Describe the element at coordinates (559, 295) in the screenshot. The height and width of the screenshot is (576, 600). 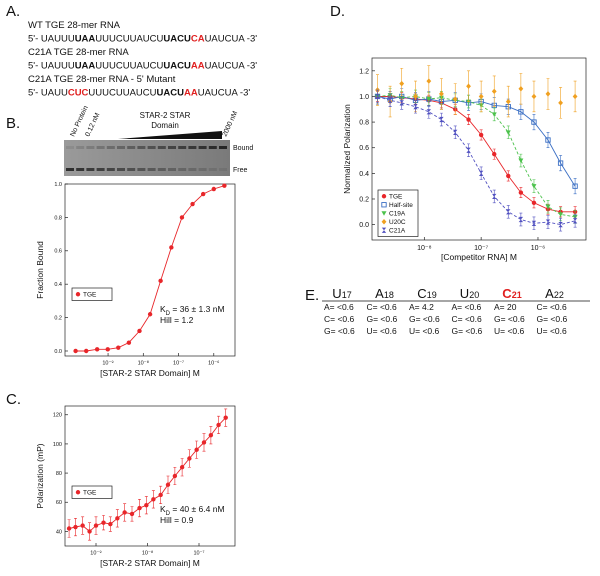
I see `header-position: 22` at that location.